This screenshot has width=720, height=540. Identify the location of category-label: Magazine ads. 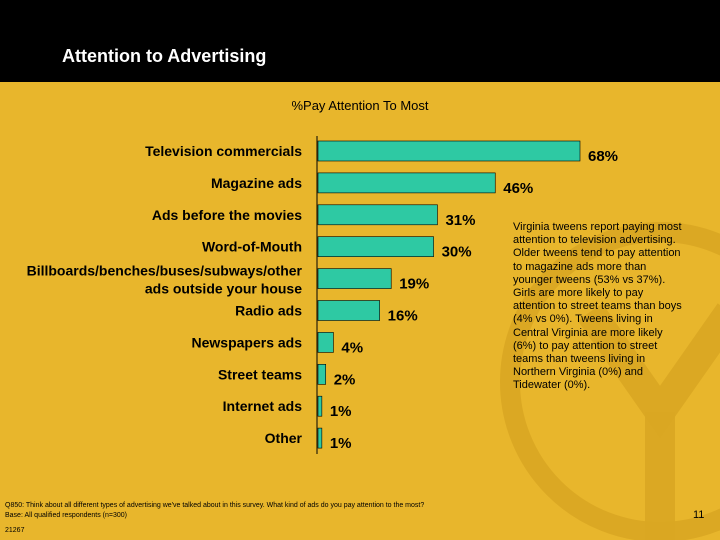
(256, 183).